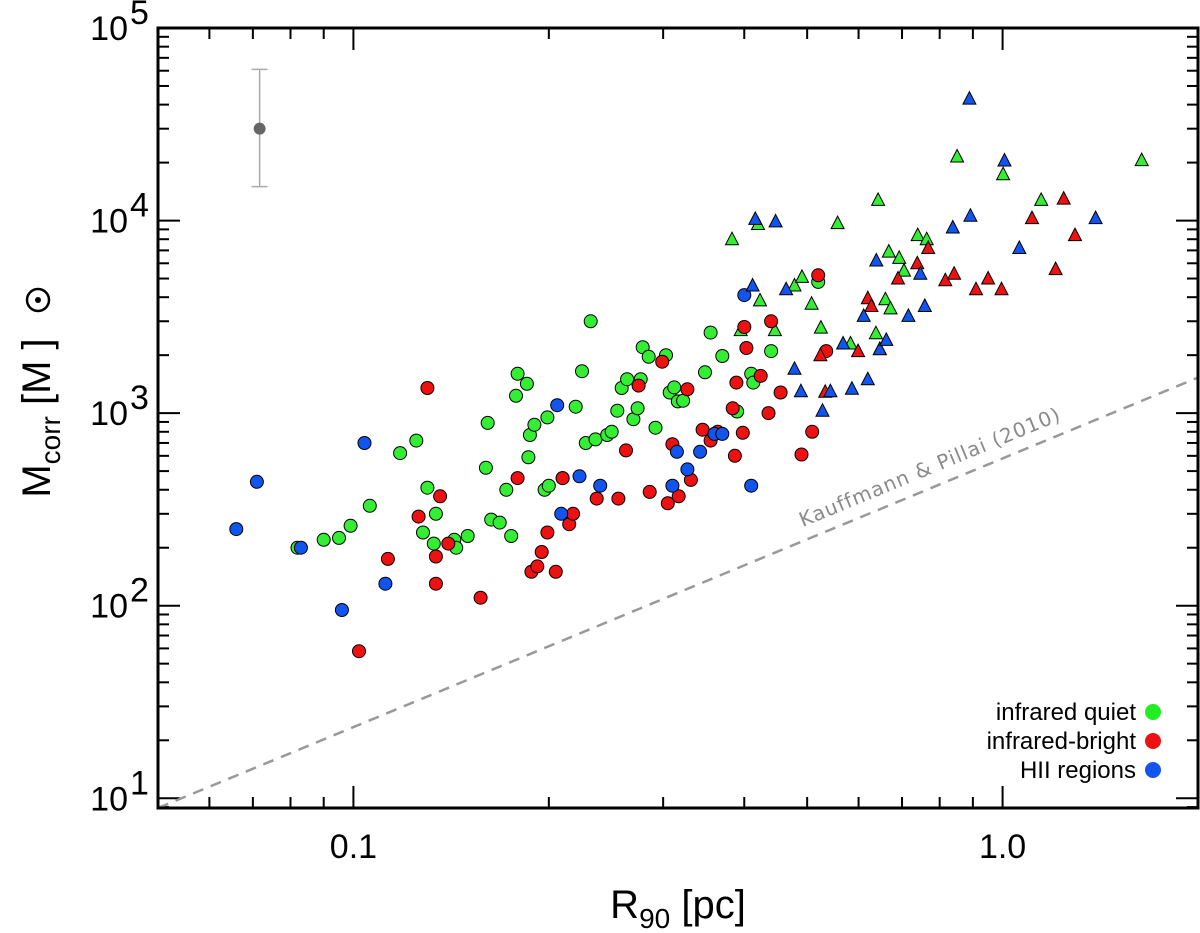 This screenshot has height=933, width=1200. What do you see at coordinates (139, 206) in the screenshot?
I see `y-tick-exponent: 4` at bounding box center [139, 206].